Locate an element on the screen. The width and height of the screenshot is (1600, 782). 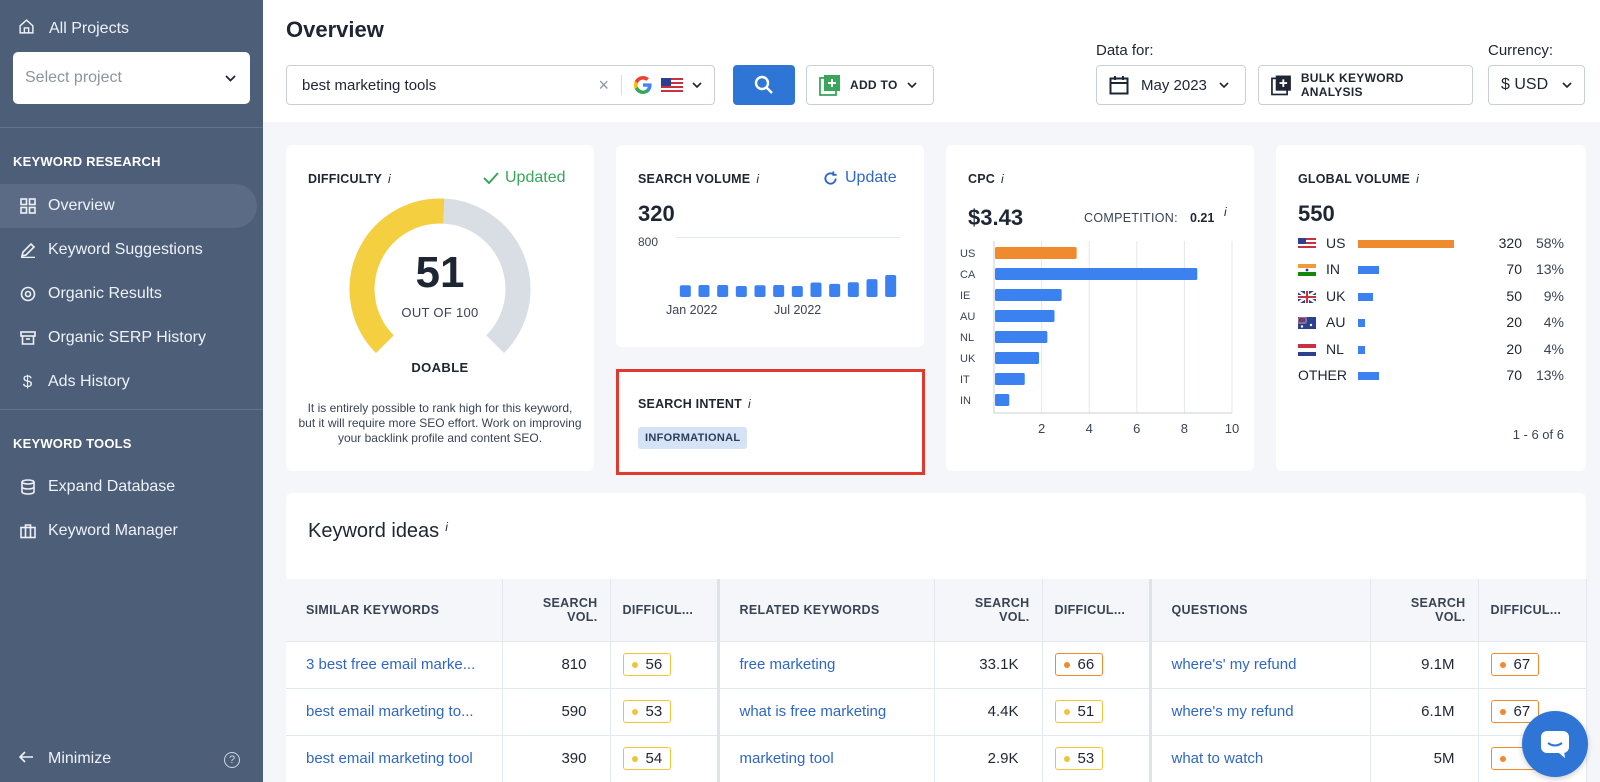
question-keyword-link: where's my refund is located at coordinates (1260, 712).